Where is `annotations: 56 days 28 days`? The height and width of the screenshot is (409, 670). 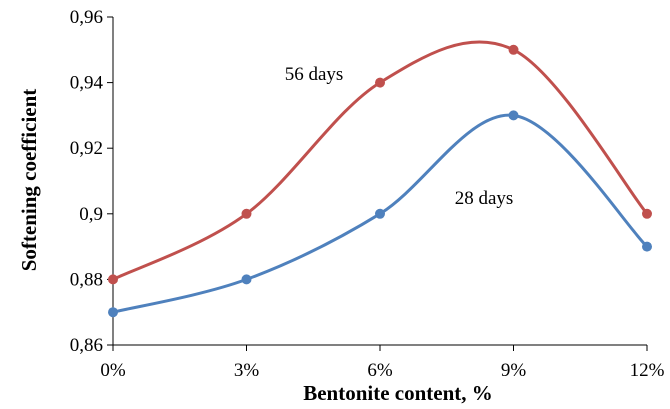 annotations: 56 days 28 days is located at coordinates (399, 136).